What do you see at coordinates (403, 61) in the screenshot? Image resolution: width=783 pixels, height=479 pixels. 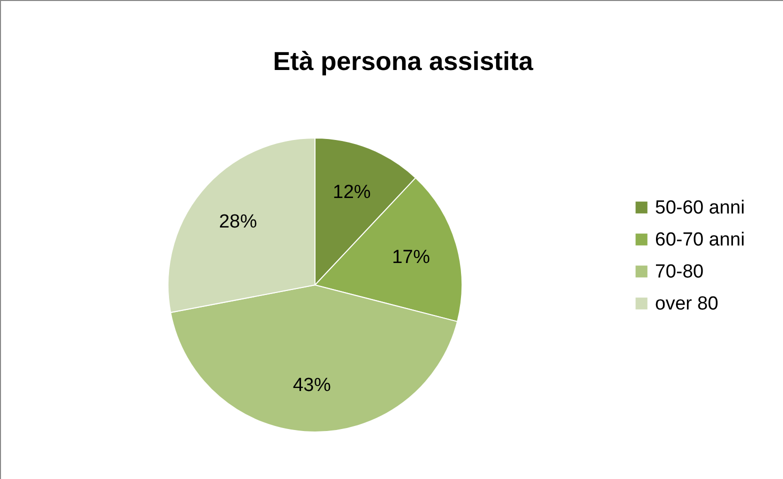 I see `chart-title: Età persona assistita` at bounding box center [403, 61].